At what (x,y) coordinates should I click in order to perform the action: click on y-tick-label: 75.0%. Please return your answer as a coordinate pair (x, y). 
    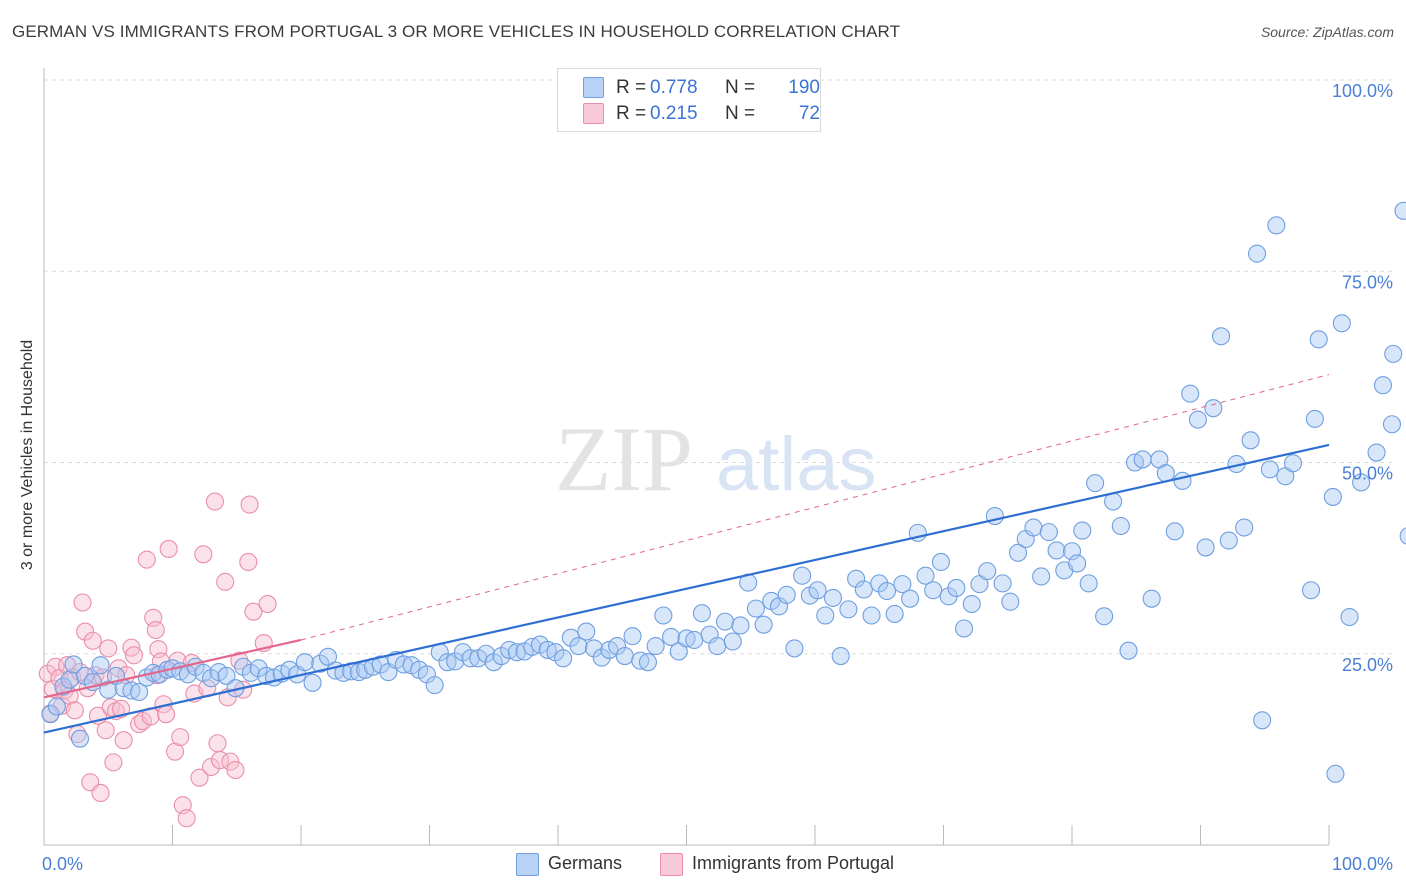
    Looking at the image, I should click on (1367, 282).